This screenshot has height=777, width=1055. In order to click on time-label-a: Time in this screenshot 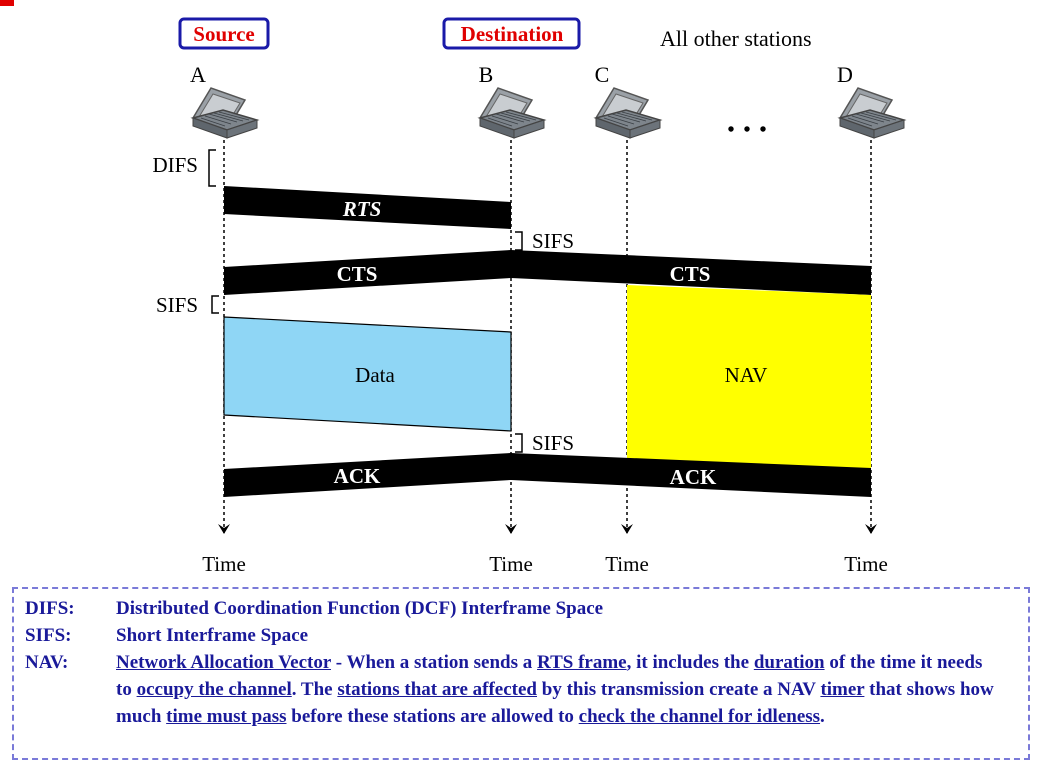, I will do `click(224, 564)`.